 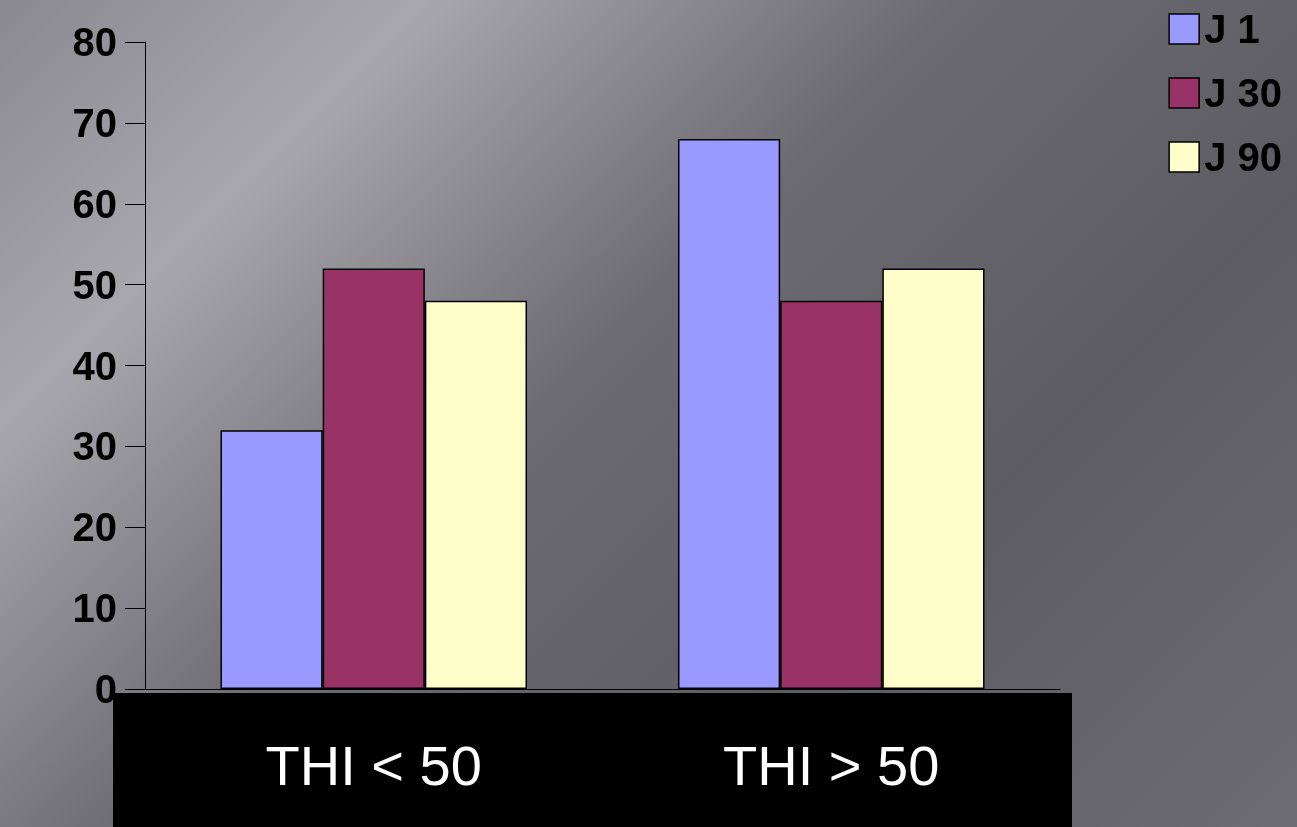 What do you see at coordinates (94, 42) in the screenshot?
I see `y-tick-label: 80` at bounding box center [94, 42].